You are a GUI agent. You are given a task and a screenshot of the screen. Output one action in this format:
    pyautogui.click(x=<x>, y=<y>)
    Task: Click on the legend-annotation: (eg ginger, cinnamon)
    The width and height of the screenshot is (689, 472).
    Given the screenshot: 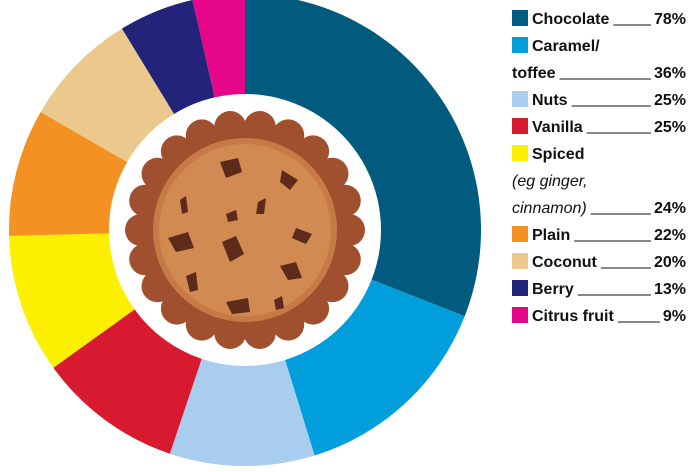 What is the action you would take?
    pyautogui.click(x=550, y=195)
    